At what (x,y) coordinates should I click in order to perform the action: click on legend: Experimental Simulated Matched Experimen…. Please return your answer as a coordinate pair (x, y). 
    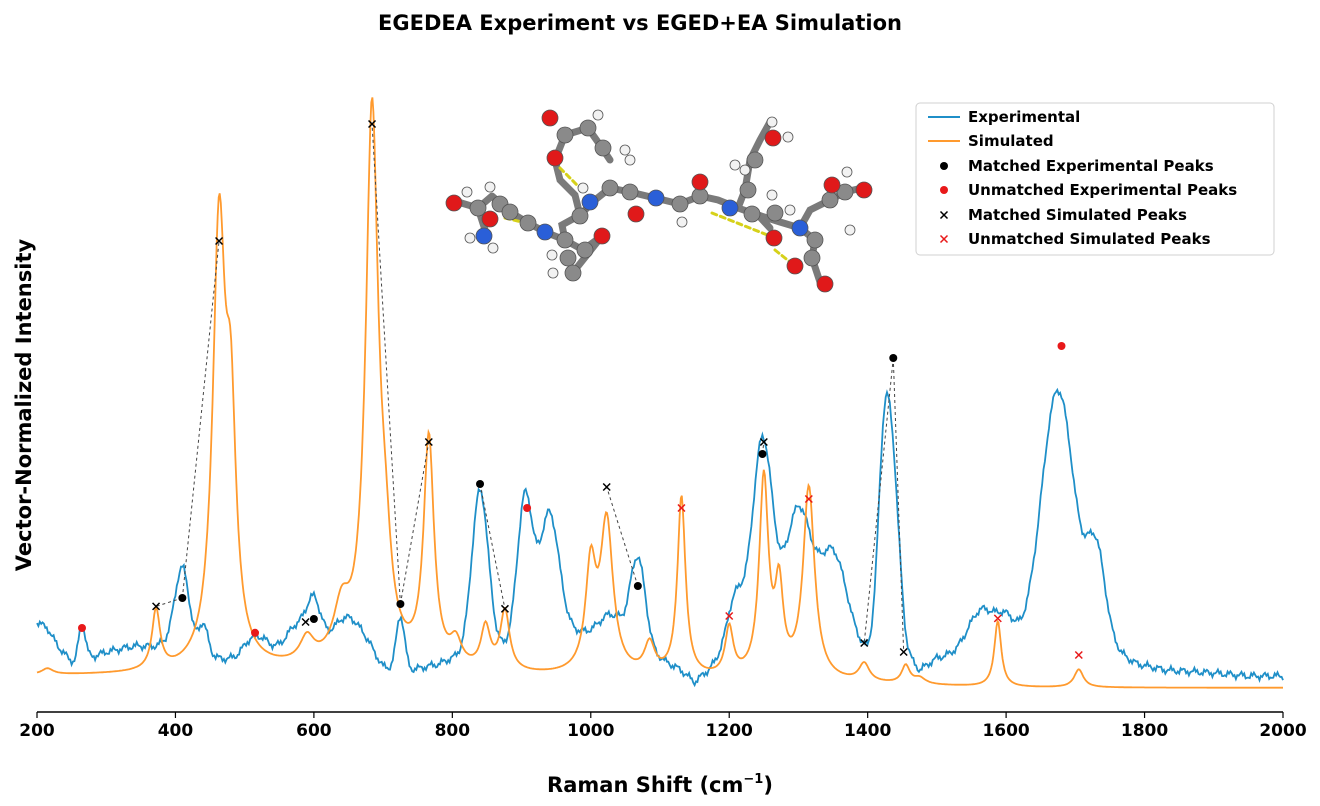
    Looking at the image, I should click on (1095, 179).